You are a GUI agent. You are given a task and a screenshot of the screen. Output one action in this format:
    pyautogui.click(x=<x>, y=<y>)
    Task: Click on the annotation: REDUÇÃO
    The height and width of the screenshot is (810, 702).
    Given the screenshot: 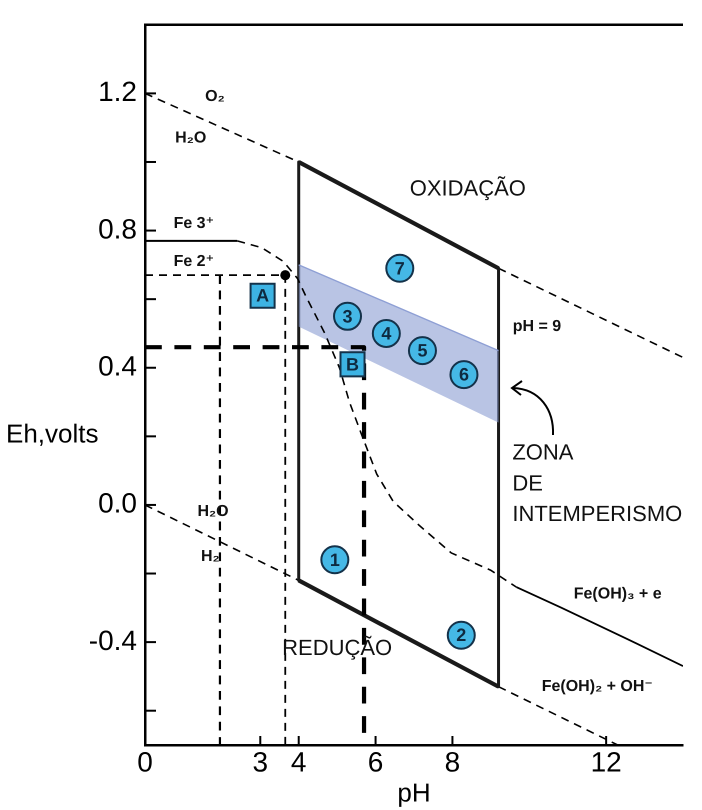 What is the action you would take?
    pyautogui.click(x=337, y=647)
    